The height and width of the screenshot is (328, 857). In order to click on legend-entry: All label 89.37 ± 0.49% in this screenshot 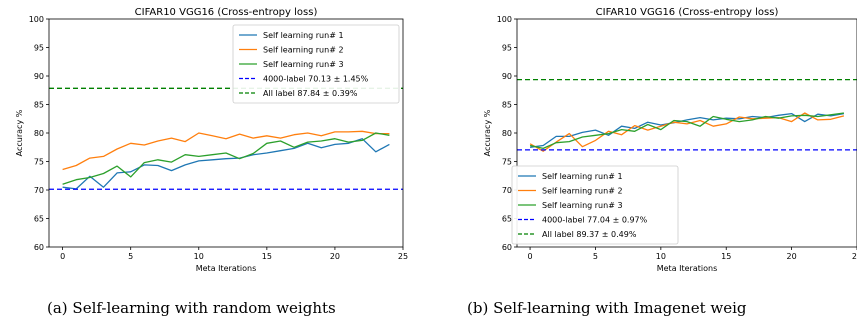, I will do `click(589, 234)`.